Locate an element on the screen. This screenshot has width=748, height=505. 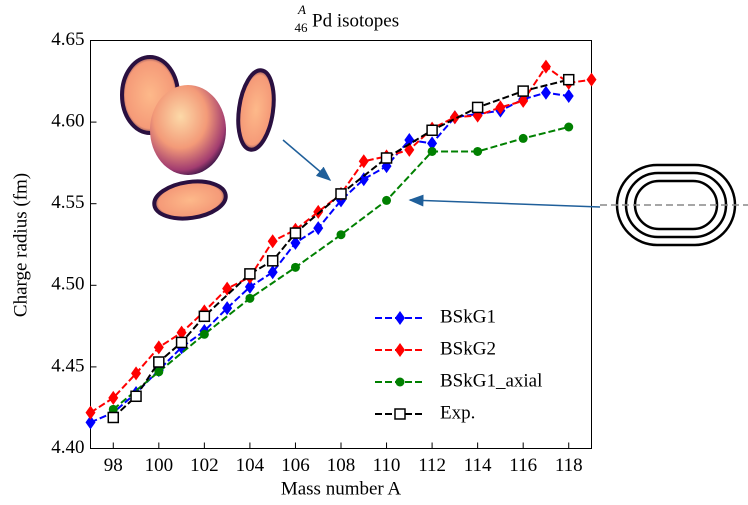
y-tick-label: 4.45 is located at coordinates (67, 365).